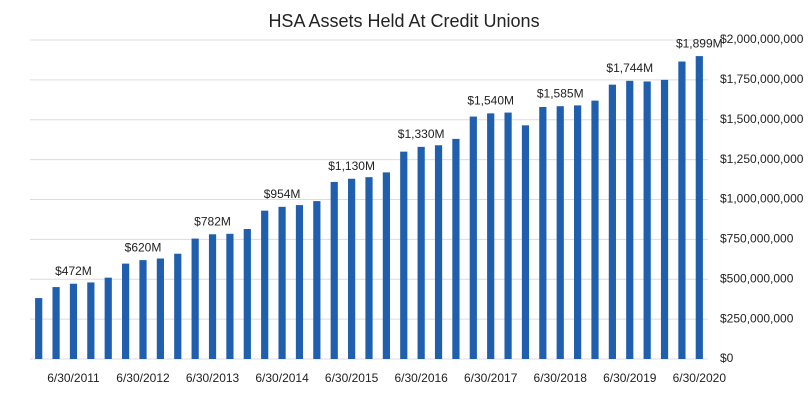 Image resolution: width=808 pixels, height=404 pixels. What do you see at coordinates (421, 378) in the screenshot?
I see `x-tick-label: 6/30/2016` at bounding box center [421, 378].